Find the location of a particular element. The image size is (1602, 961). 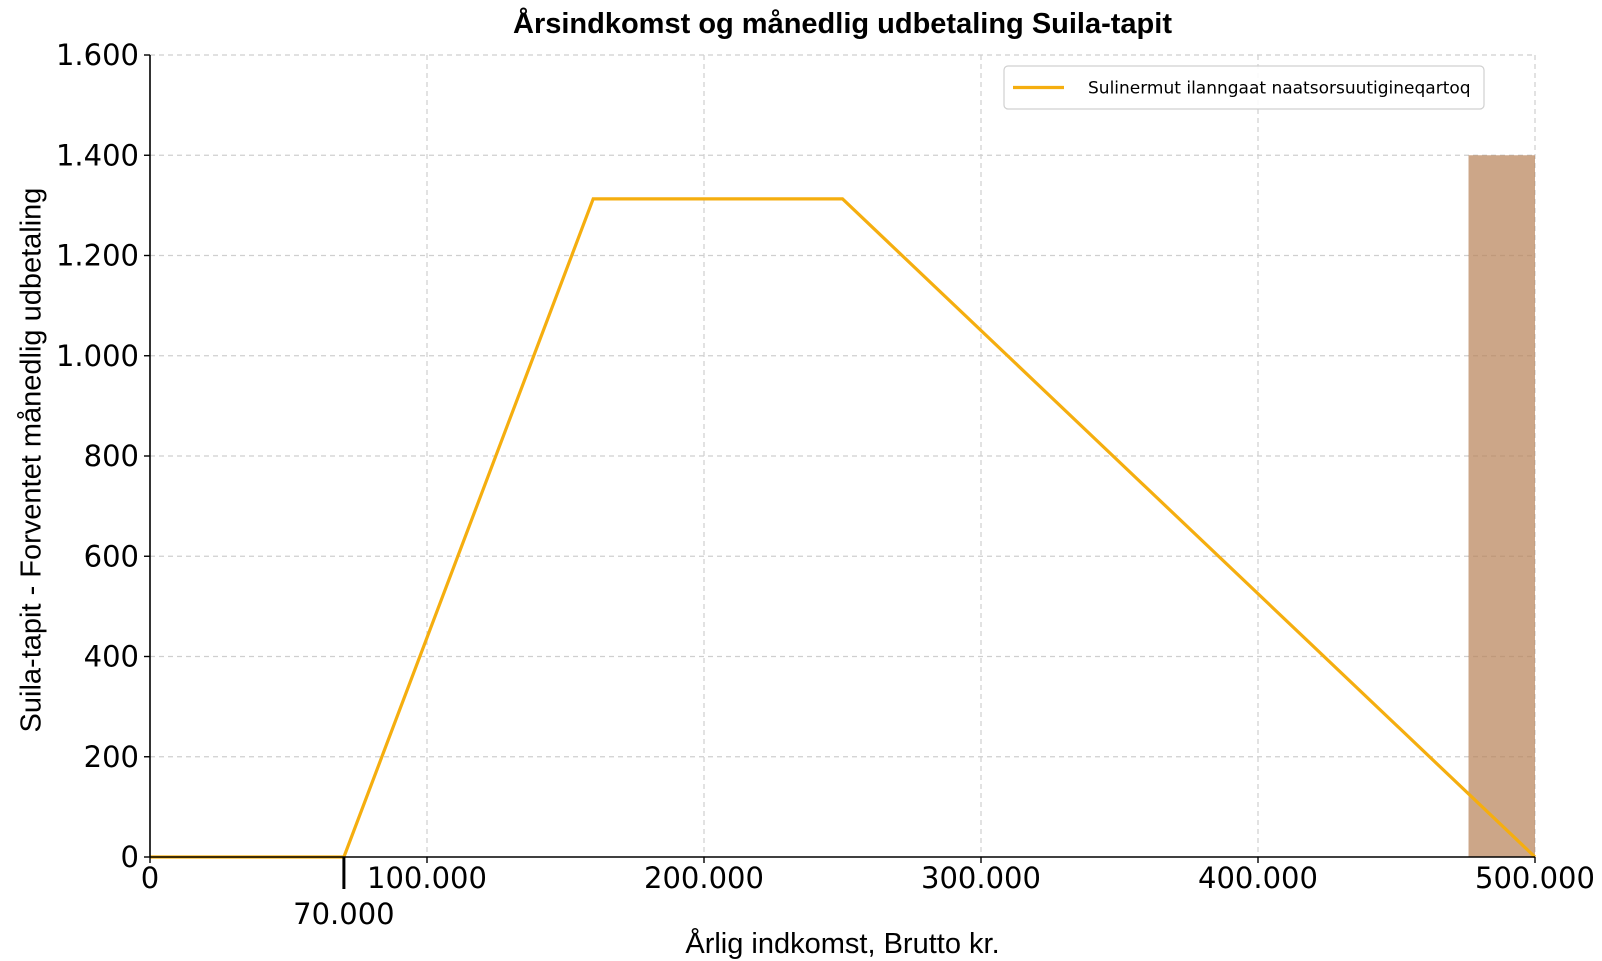

x-tick-label: 100.000 is located at coordinates (427, 878).